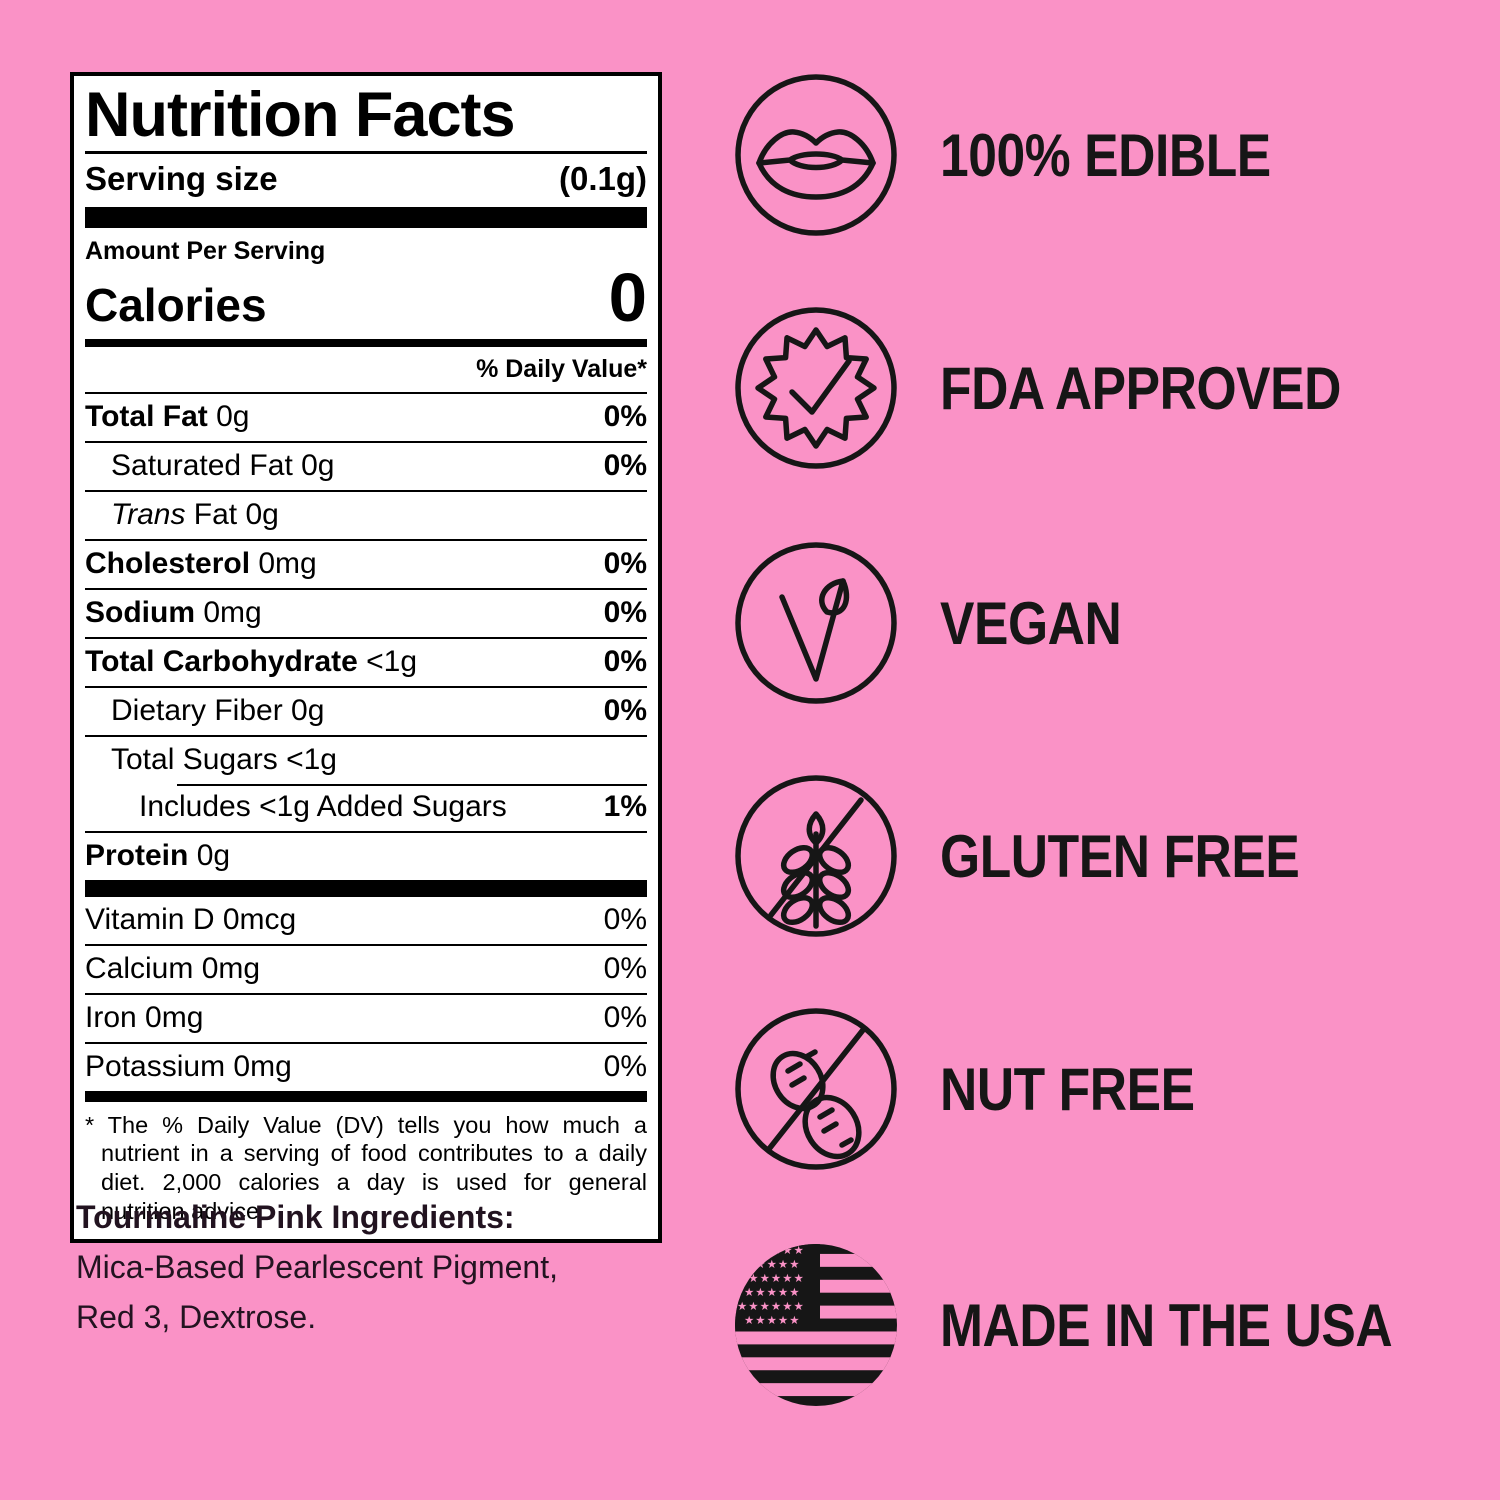 The height and width of the screenshot is (1500, 1500). Describe the element at coordinates (144, 1017) in the screenshot. I see `nutrient-name: Iron 0mg` at that location.